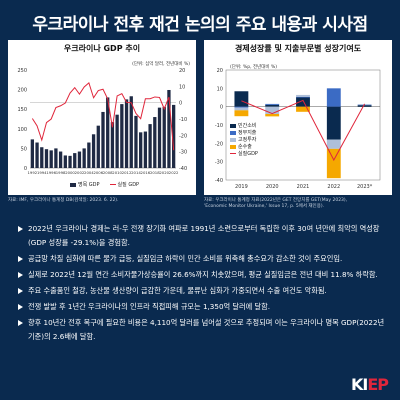 This screenshot has width=400, height=400. I want to click on x-tick-label: 2004, so click(89, 172).